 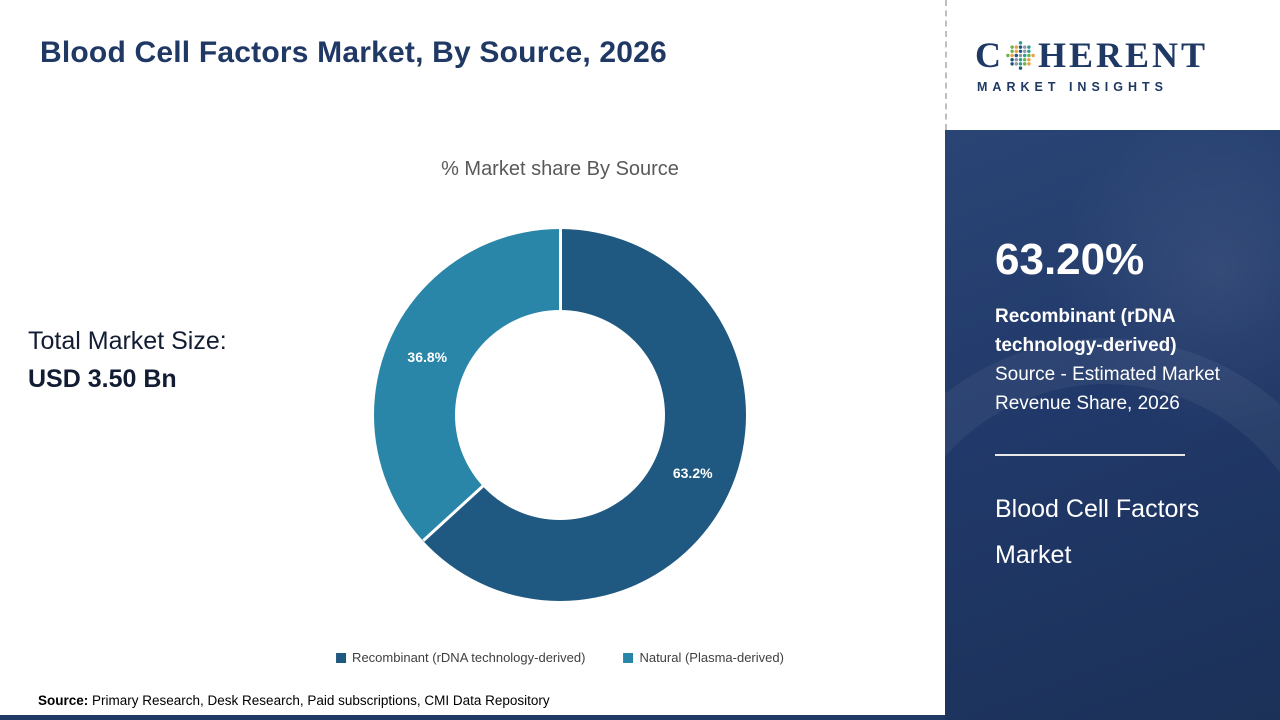 I want to click on legend-label: Natural (Plasma-derived), so click(x=711, y=657).